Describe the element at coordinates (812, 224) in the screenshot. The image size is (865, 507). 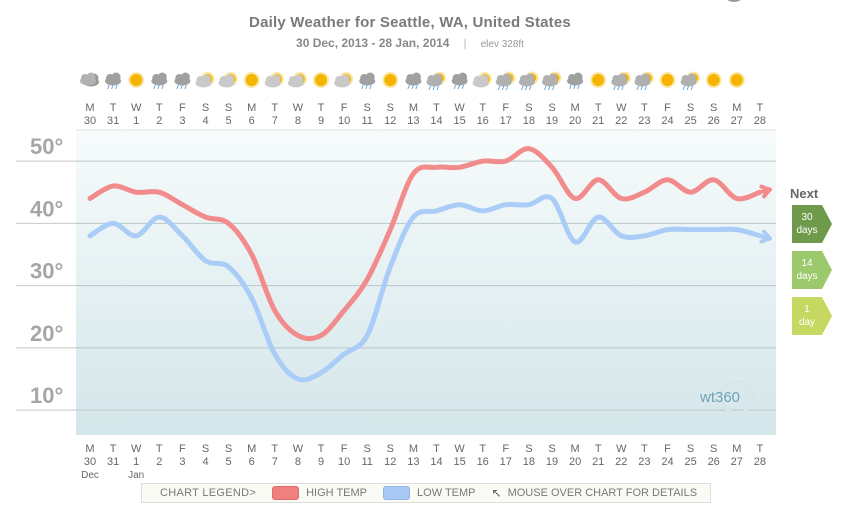
I see `next-30-days-button: 30 days` at that location.